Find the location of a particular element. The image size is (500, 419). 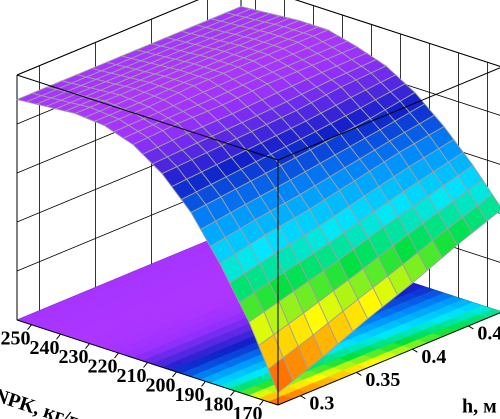

surface-cell is located at coordinates (280, 375).